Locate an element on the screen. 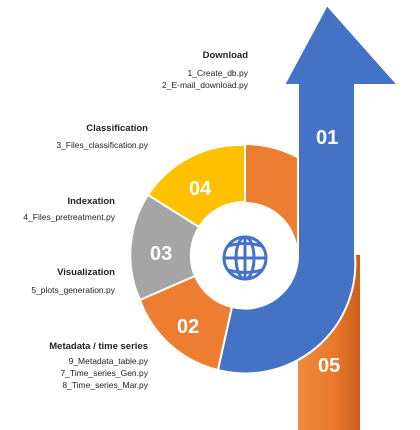 The height and width of the screenshot is (430, 420). step-03-title: Visualization is located at coordinates (86, 272).